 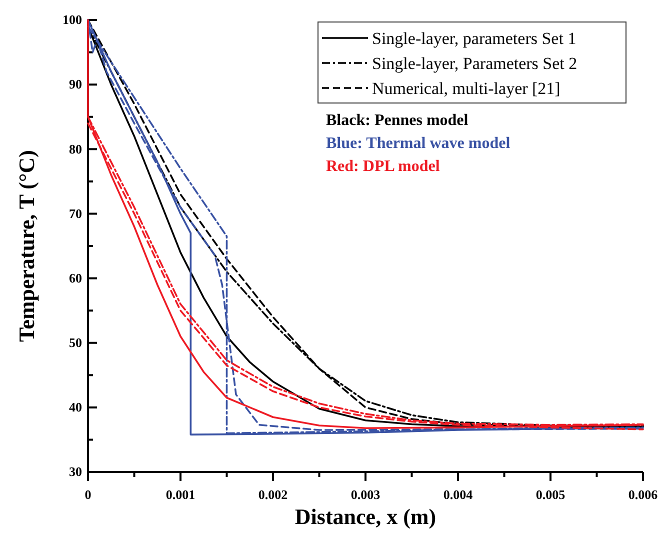 What do you see at coordinates (26, 246) in the screenshot?
I see `y-axis-title: Temperature, T (°C)` at bounding box center [26, 246].